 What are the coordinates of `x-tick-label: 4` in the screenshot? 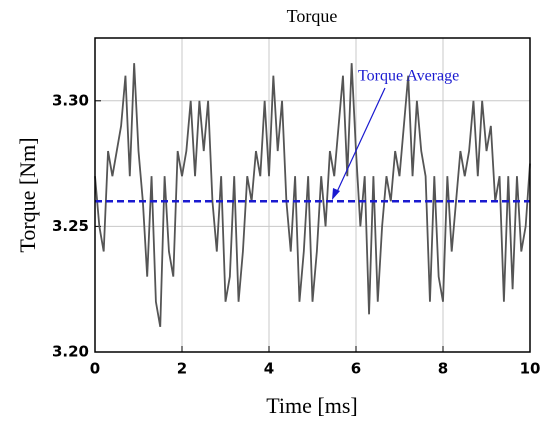 It's located at (269, 369).